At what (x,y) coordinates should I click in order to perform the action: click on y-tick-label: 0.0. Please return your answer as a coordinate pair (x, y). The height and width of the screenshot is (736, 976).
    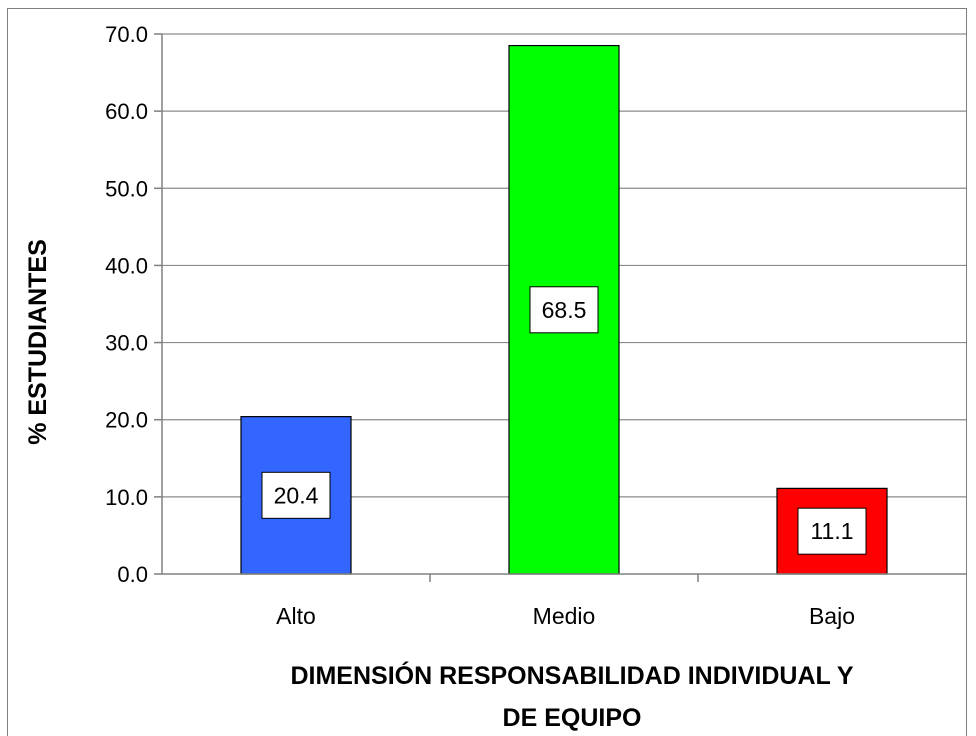
    Looking at the image, I should click on (132, 574).